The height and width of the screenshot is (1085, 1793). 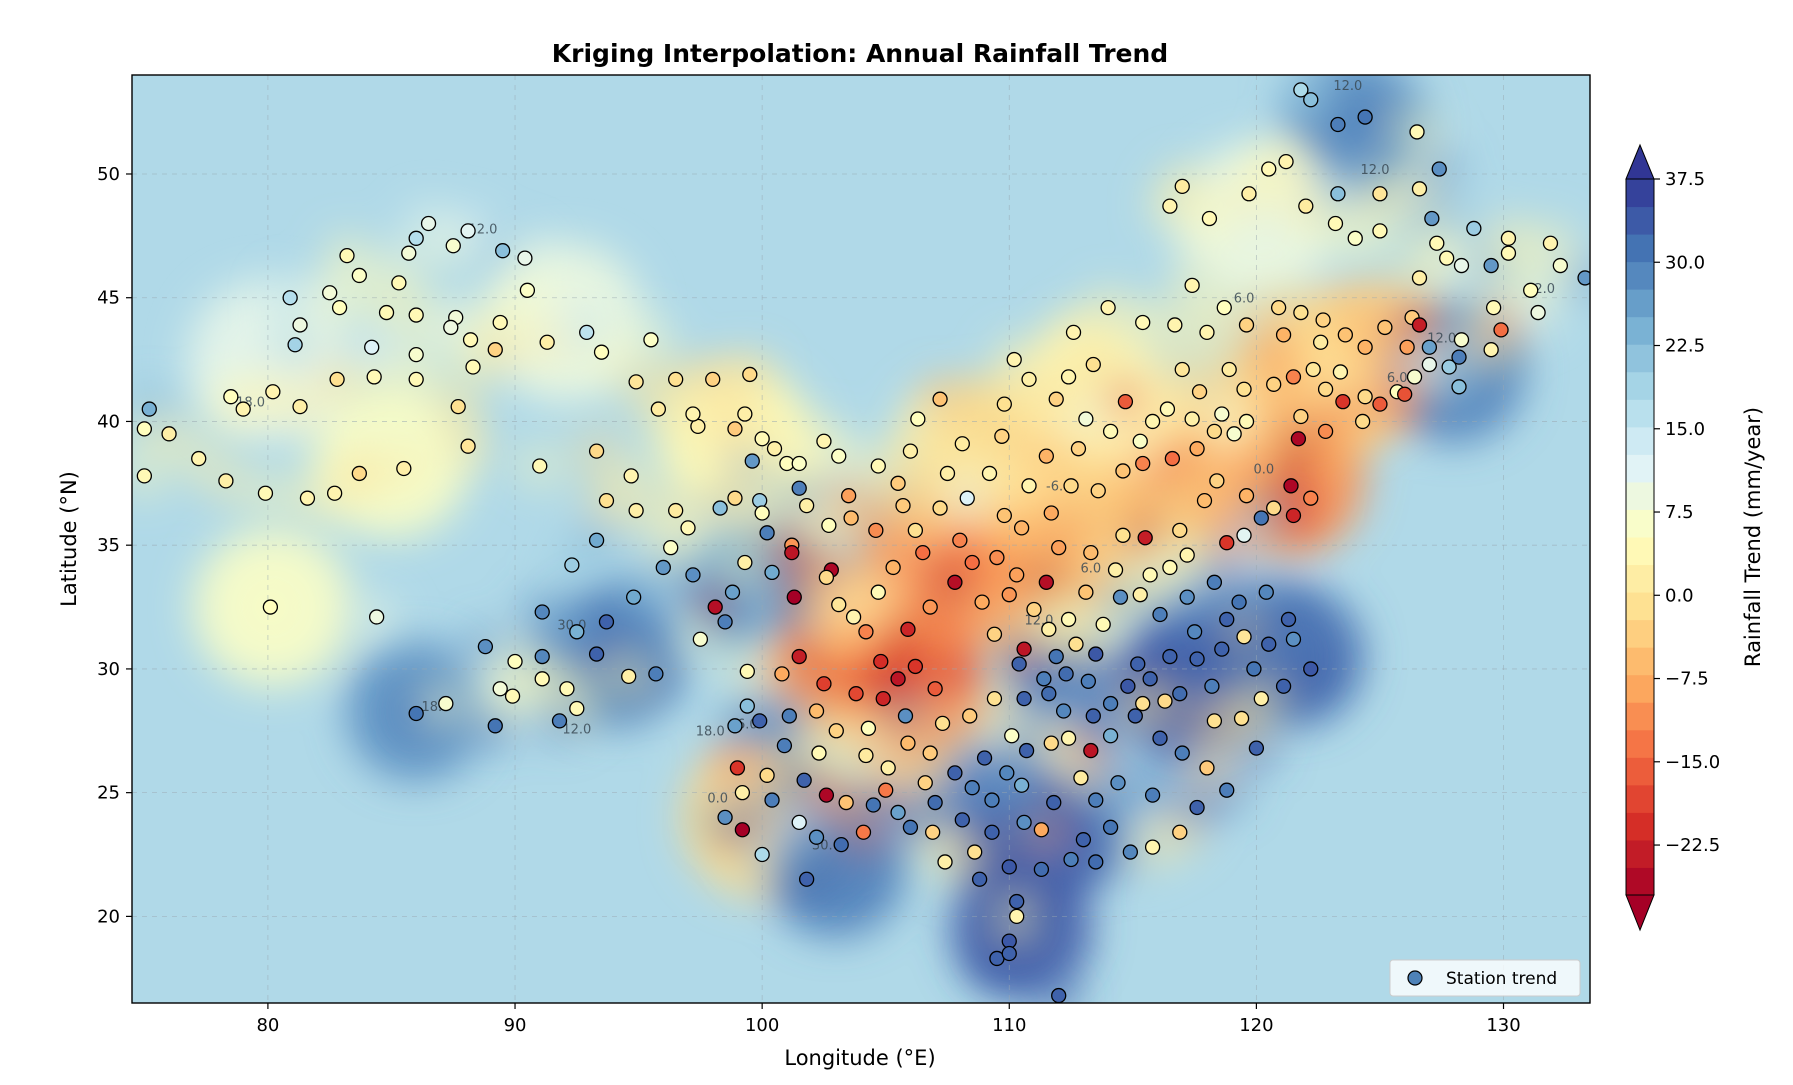 I want to click on colorbar-tick-label: 7.5, so click(x=1679, y=512).